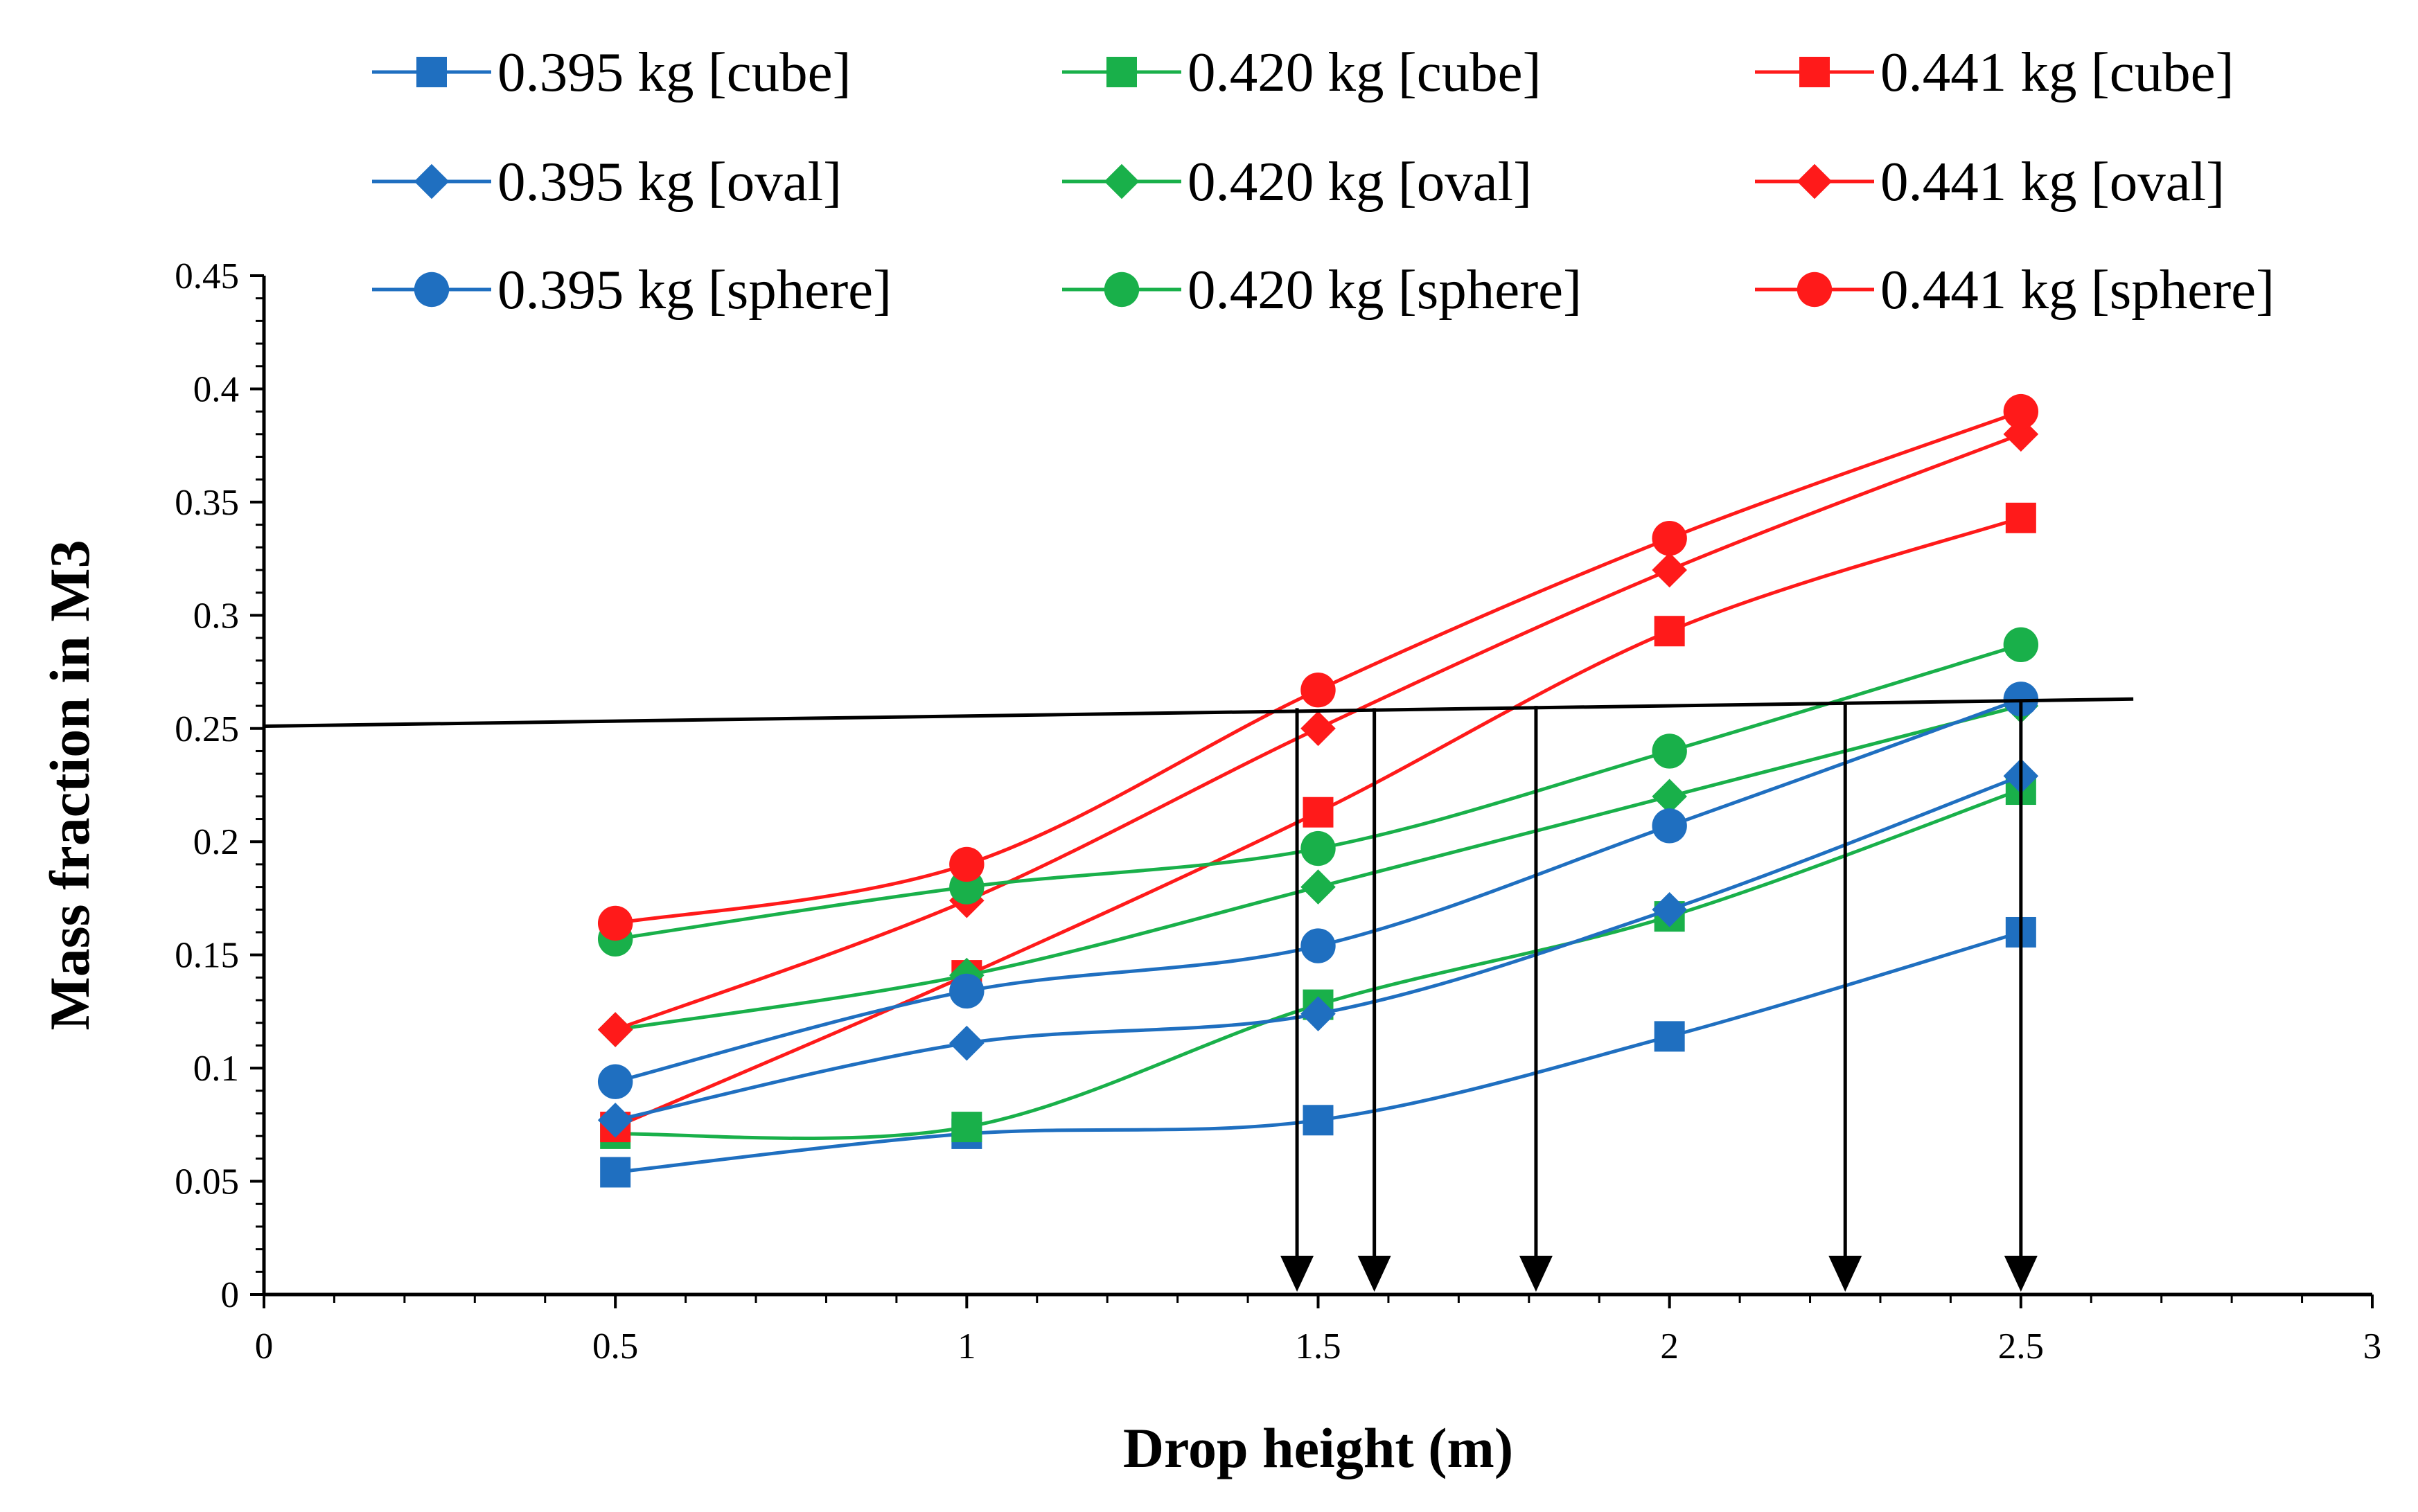 This screenshot has width=2418, height=1512. What do you see at coordinates (207, 503) in the screenshot?
I see `y-tick-label: 0.35` at bounding box center [207, 503].